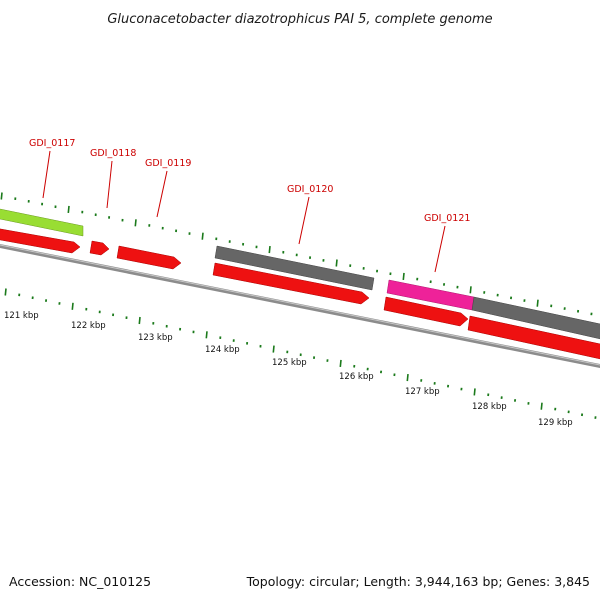 This screenshot has width=600, height=600. Describe the element at coordinates (88, 326) in the screenshot. I see `scale-label-122: 122 kbp` at that location.